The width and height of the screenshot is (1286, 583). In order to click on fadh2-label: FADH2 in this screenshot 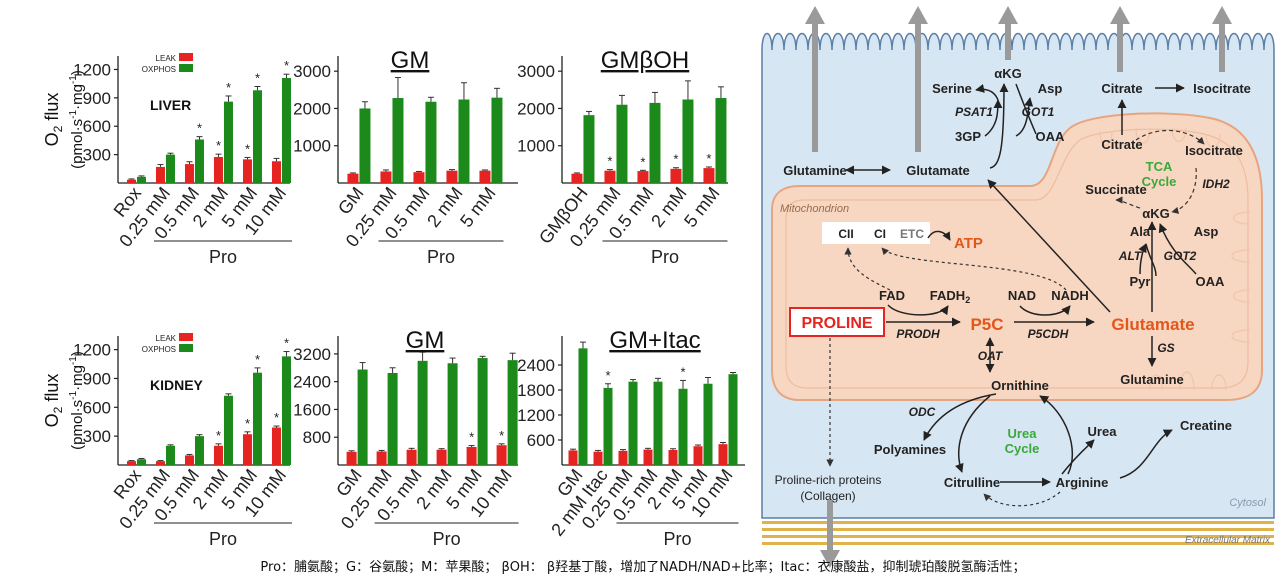, I will do `click(950, 296)`.